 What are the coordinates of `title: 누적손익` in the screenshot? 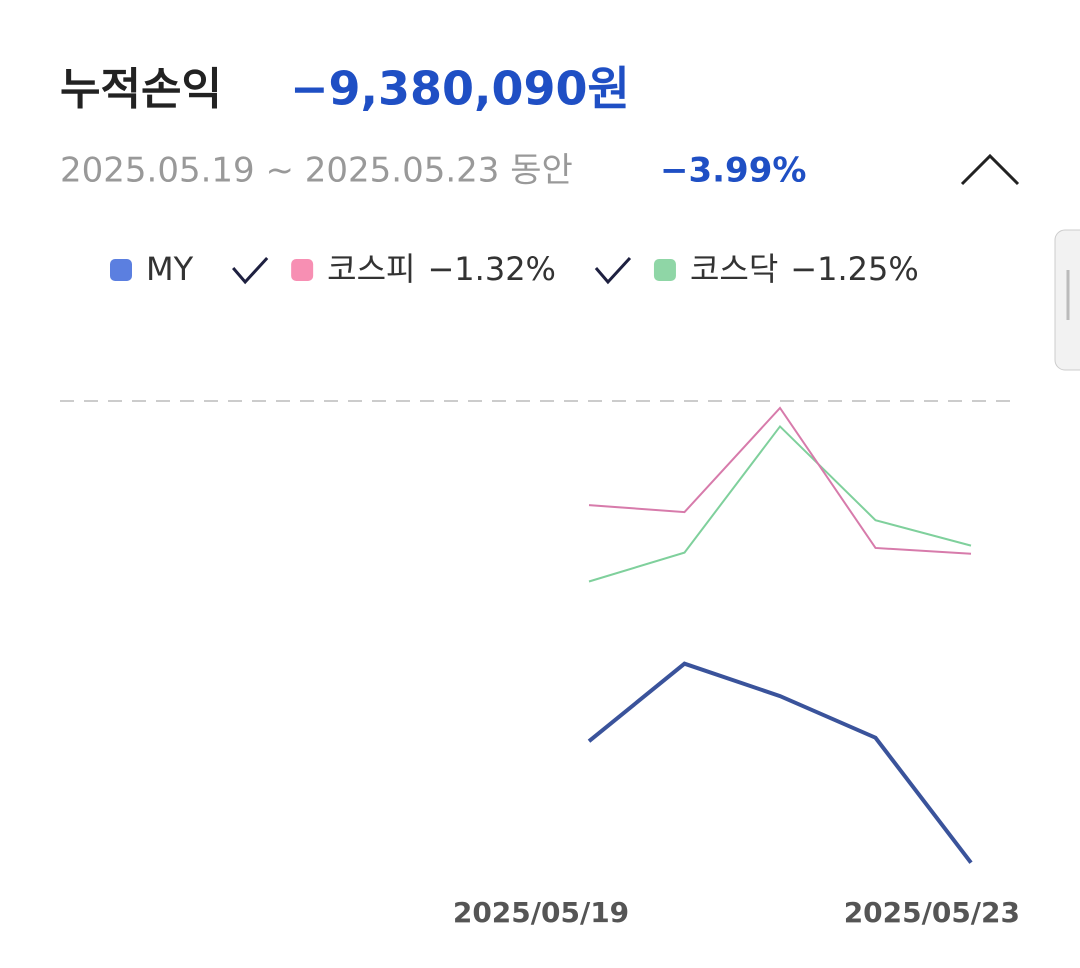 It's located at (141, 89).